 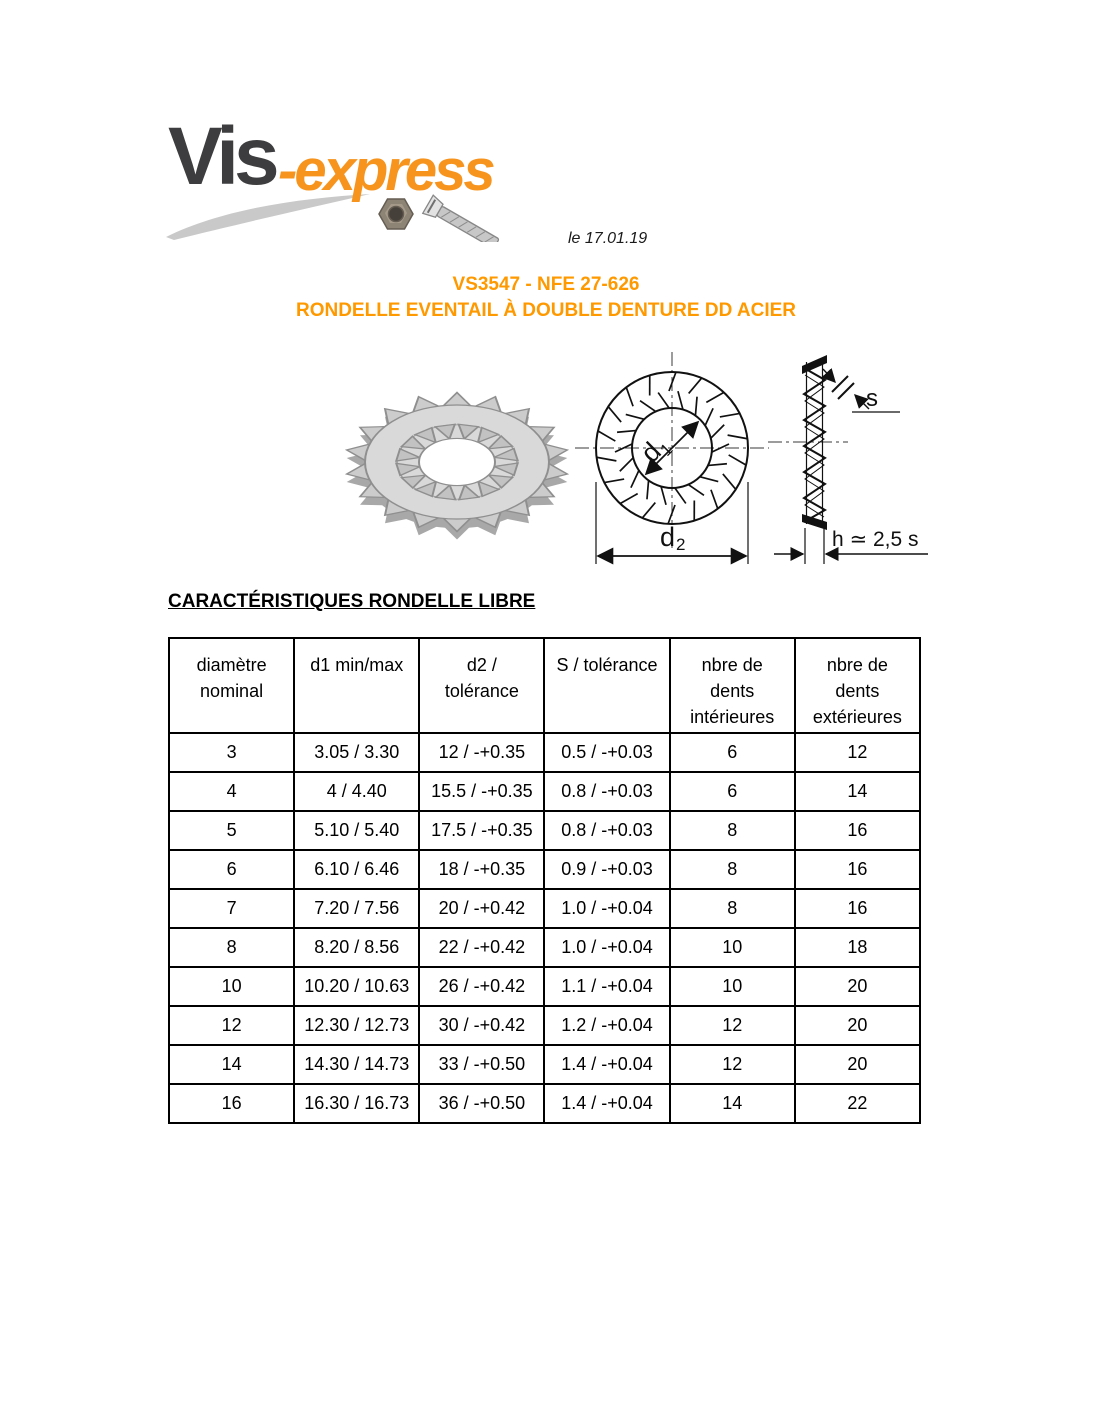 I want to click on washer-photo, so click(x=457, y=466).